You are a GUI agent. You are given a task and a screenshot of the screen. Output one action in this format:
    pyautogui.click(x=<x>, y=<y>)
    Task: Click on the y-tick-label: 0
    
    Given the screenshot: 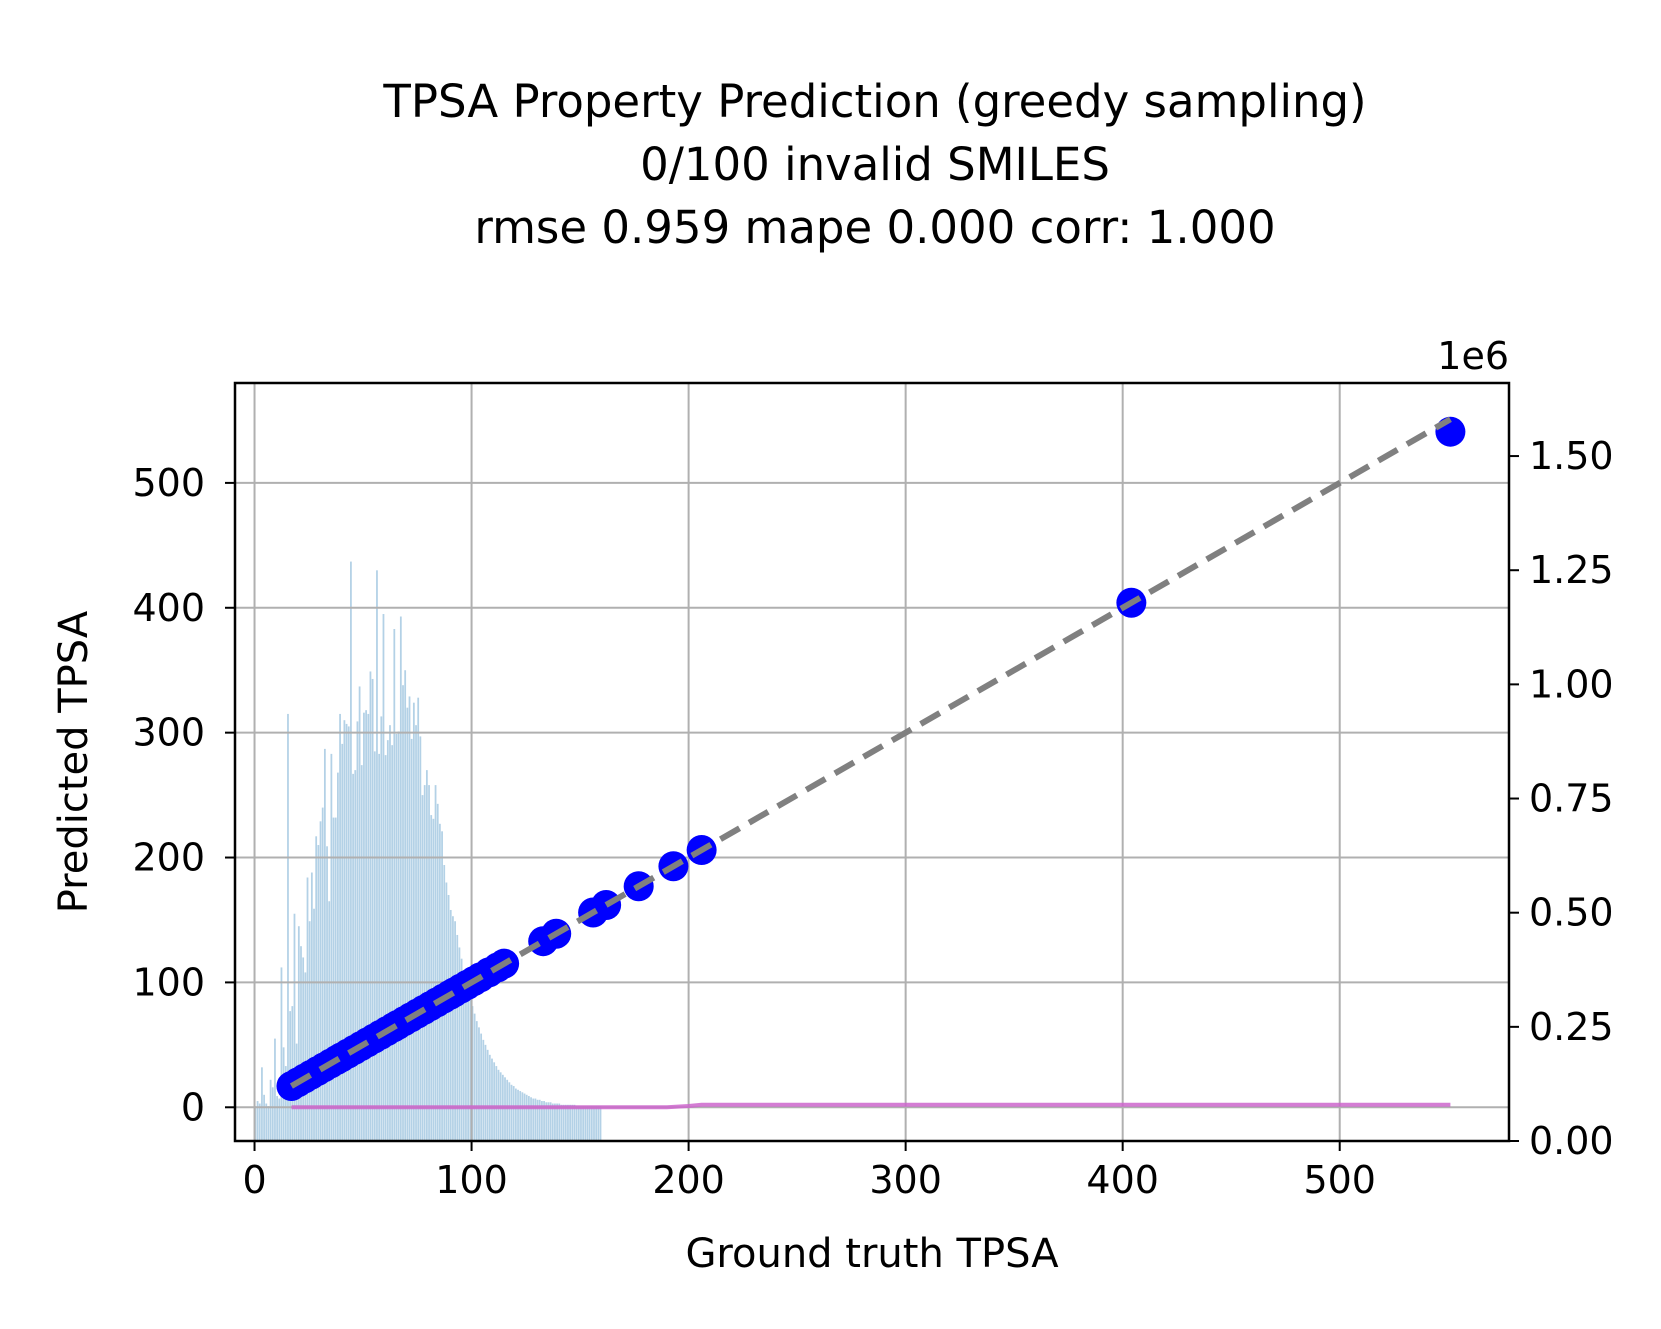 What is the action you would take?
    pyautogui.click(x=193, y=1107)
    